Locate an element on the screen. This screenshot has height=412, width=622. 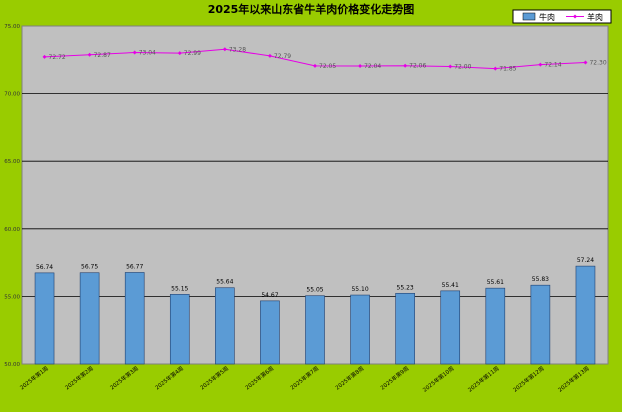
line-data-label: 73.28 is located at coordinates (237, 49).